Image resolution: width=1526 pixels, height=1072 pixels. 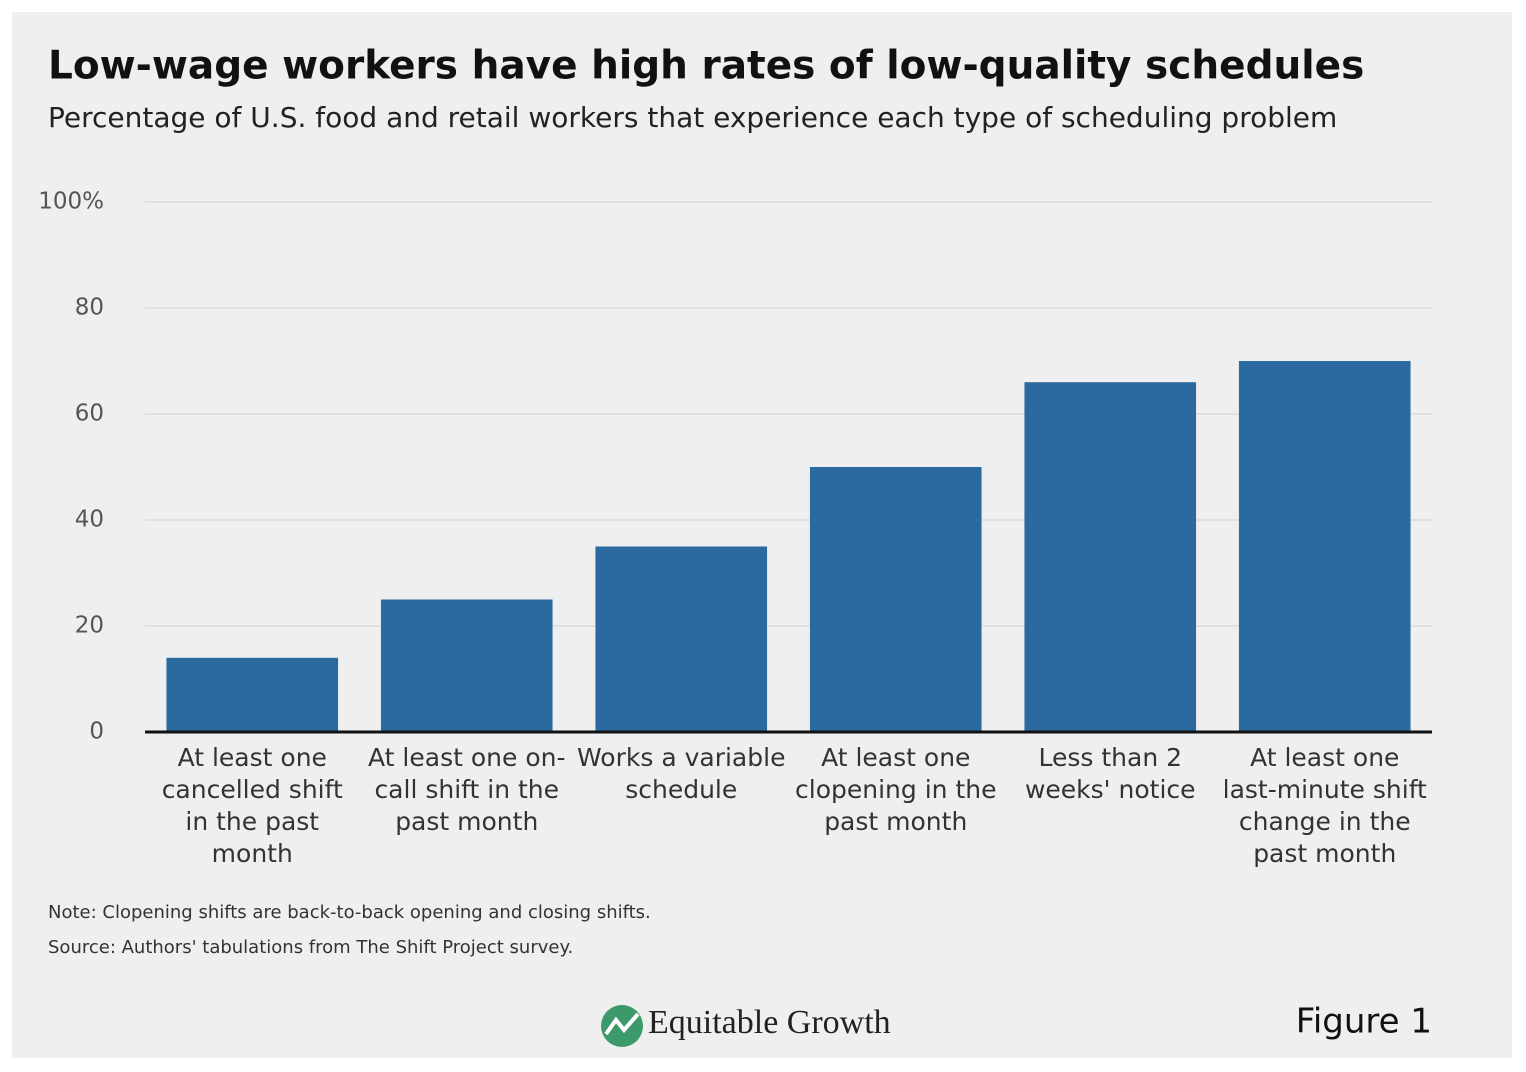 What do you see at coordinates (89, 414) in the screenshot?
I see `y-tick-label: 60` at bounding box center [89, 414].